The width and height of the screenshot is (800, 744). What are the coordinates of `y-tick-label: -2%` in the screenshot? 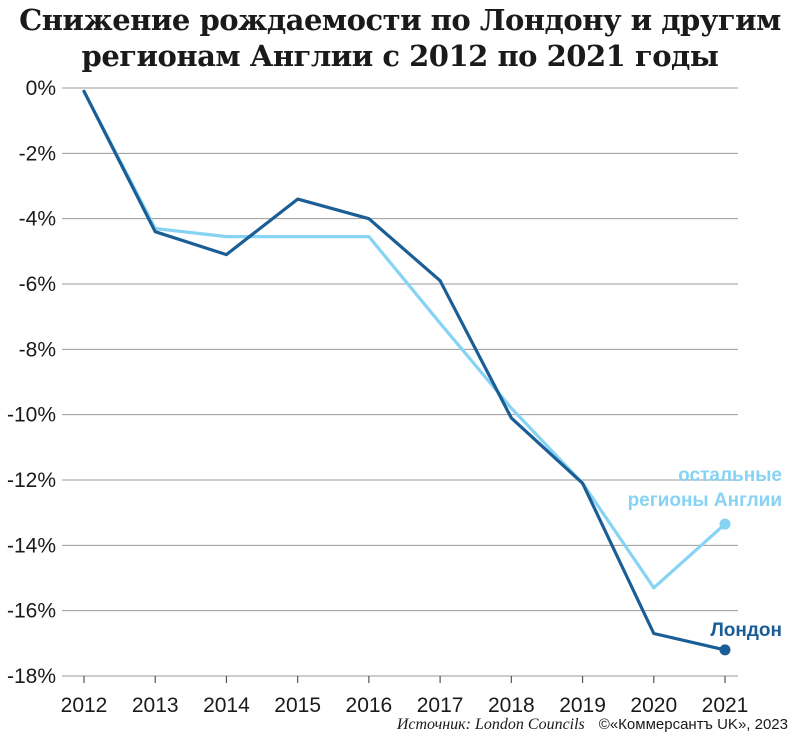 It's located at (37, 153).